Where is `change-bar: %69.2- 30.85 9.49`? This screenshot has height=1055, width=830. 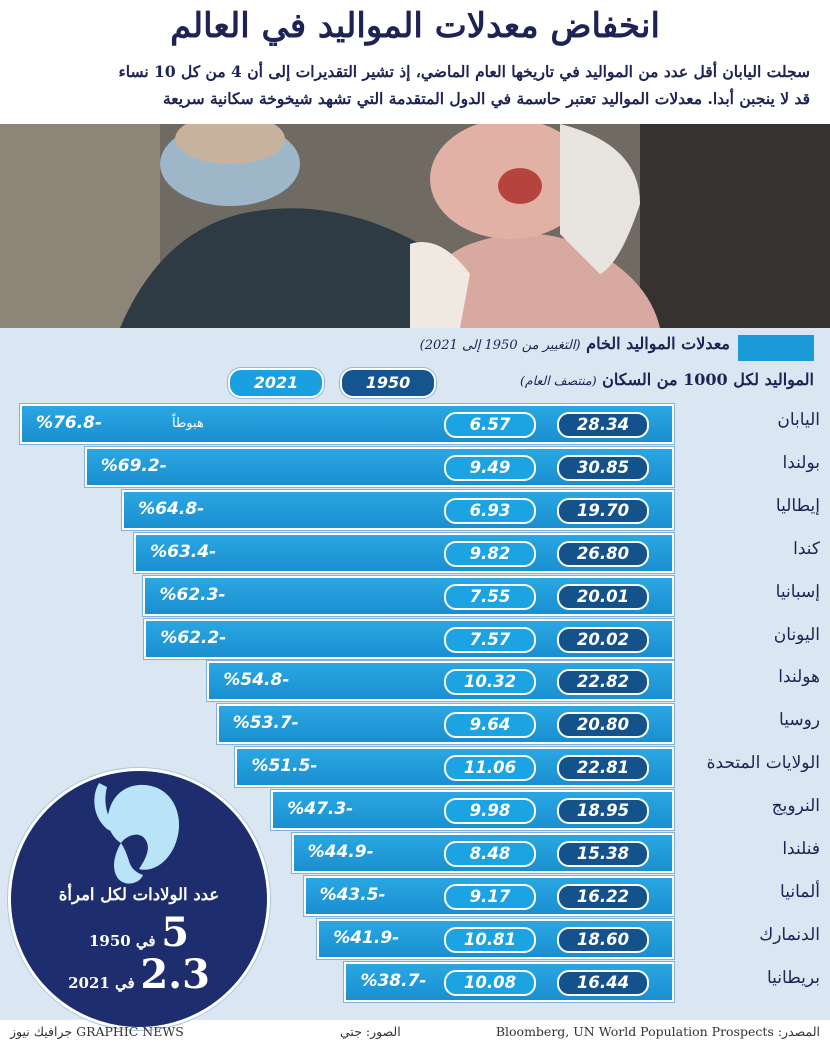 change-bar: %69.2- 30.85 9.49 is located at coordinates (379, 467).